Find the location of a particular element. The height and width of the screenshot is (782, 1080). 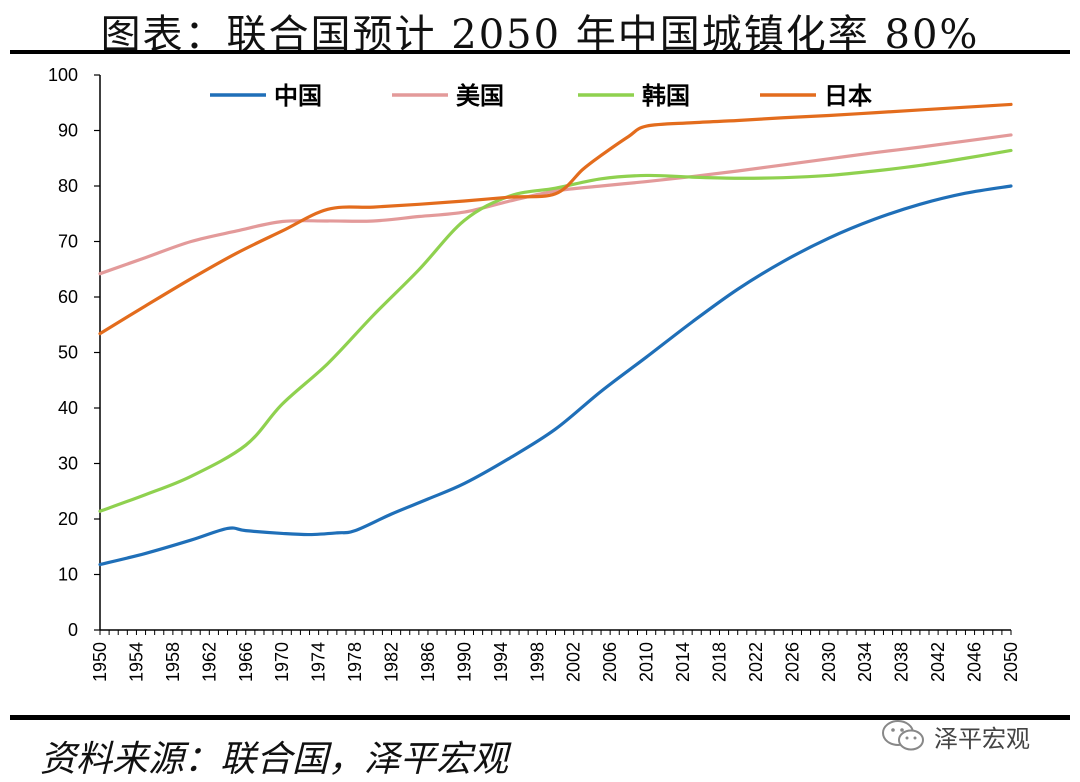

legend-label-4: 日本 is located at coordinates (848, 96).